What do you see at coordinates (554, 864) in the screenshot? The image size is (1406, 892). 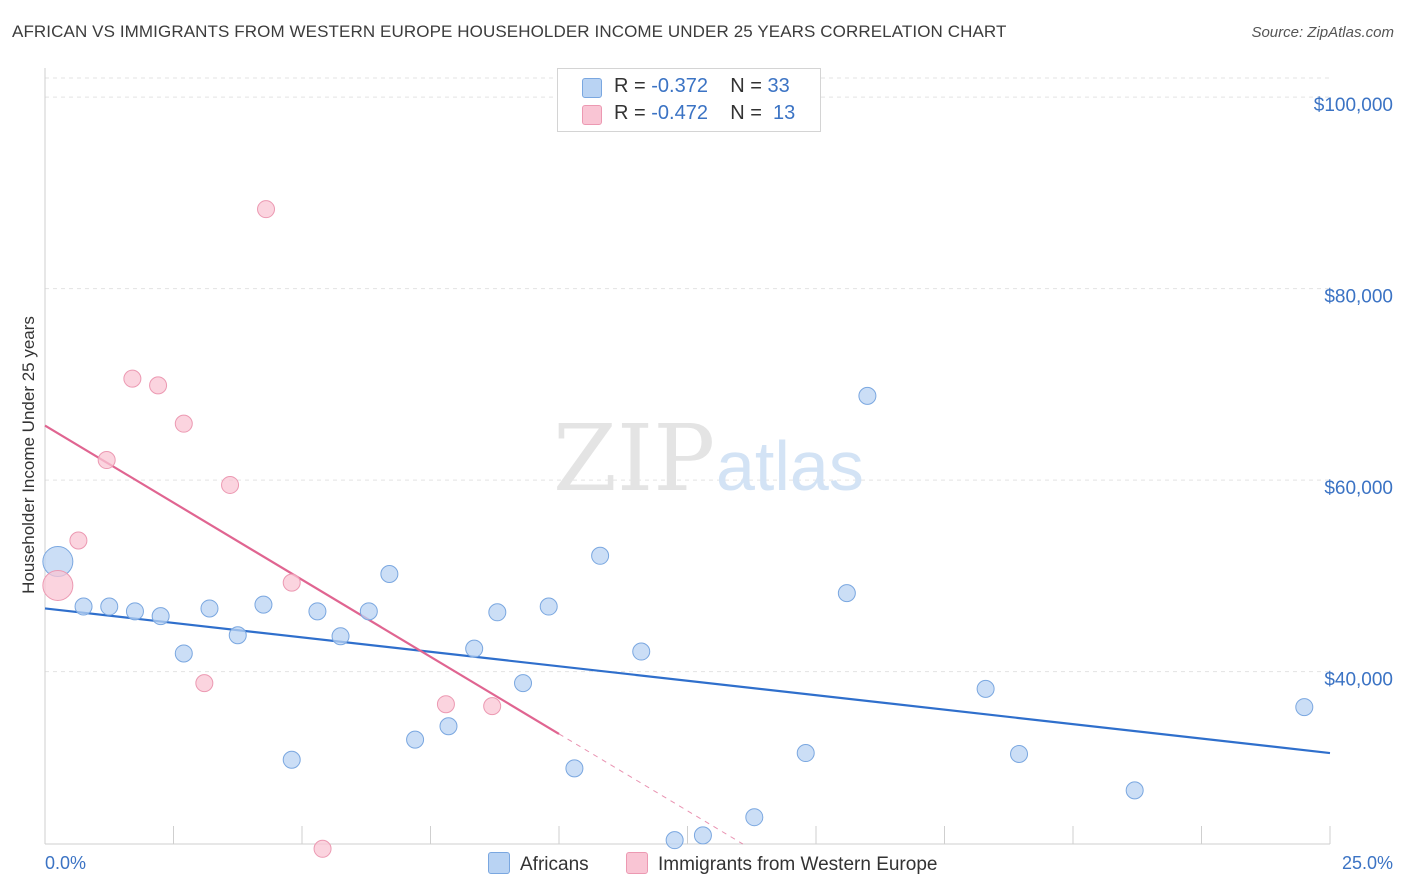 I see `africans-label: Africans` at bounding box center [554, 864].